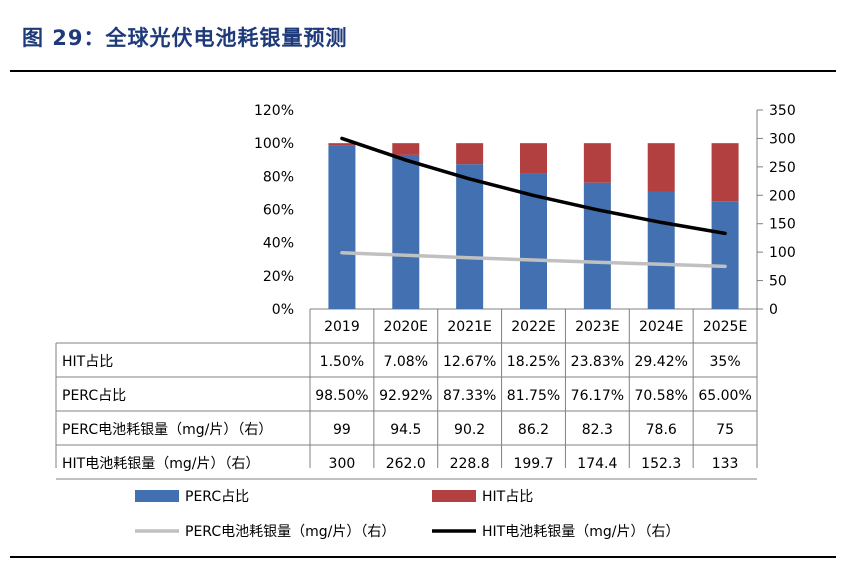 The height and width of the screenshot is (561, 848). Describe the element at coordinates (782, 196) in the screenshot. I see `right-tick-label: 200` at that location.